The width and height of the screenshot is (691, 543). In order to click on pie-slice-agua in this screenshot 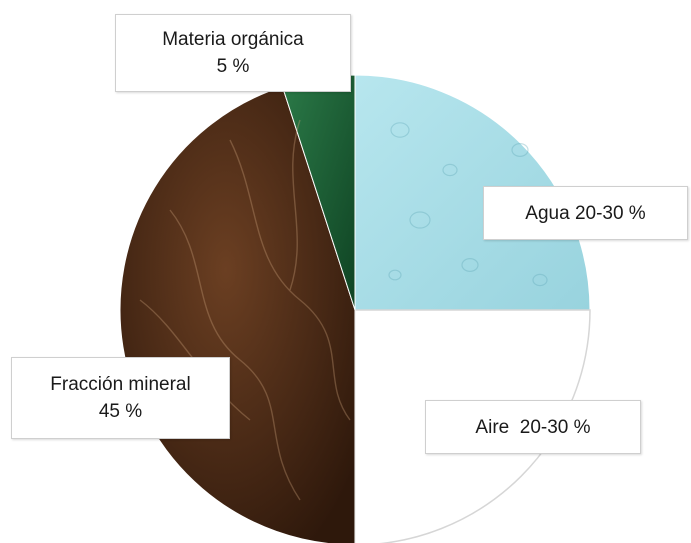, I will do `click(472, 192)`.